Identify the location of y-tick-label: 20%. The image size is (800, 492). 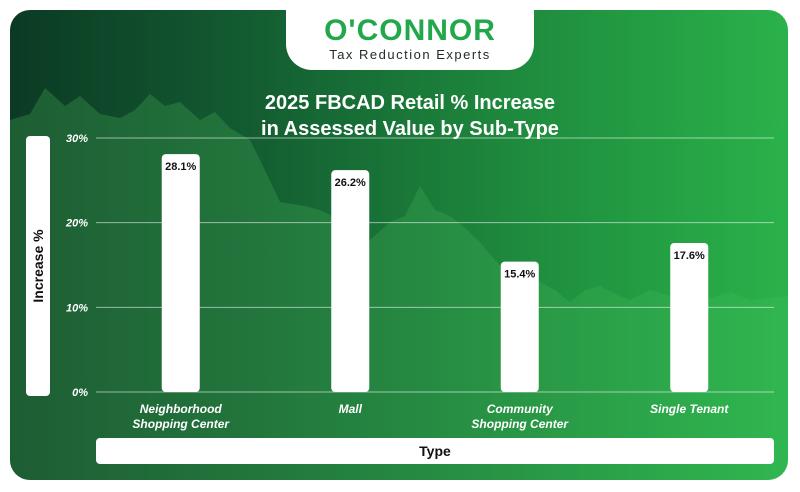
(76, 224).